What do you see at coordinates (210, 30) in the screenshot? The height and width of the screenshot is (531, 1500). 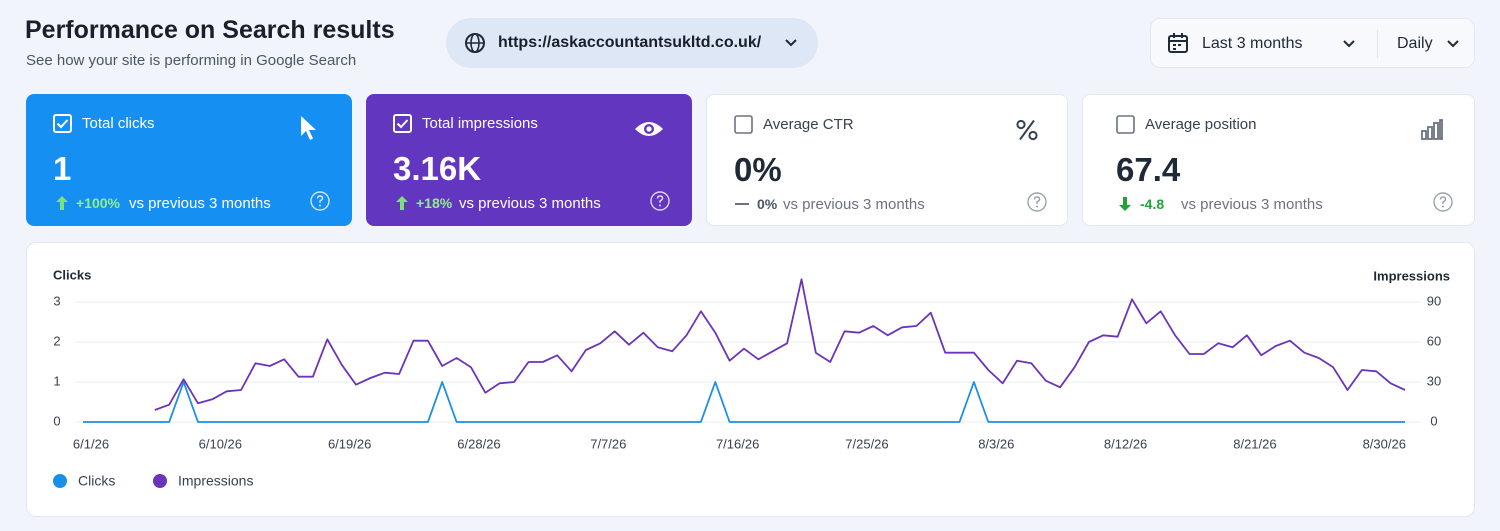 I see `page-title: Performance on Search results` at bounding box center [210, 30].